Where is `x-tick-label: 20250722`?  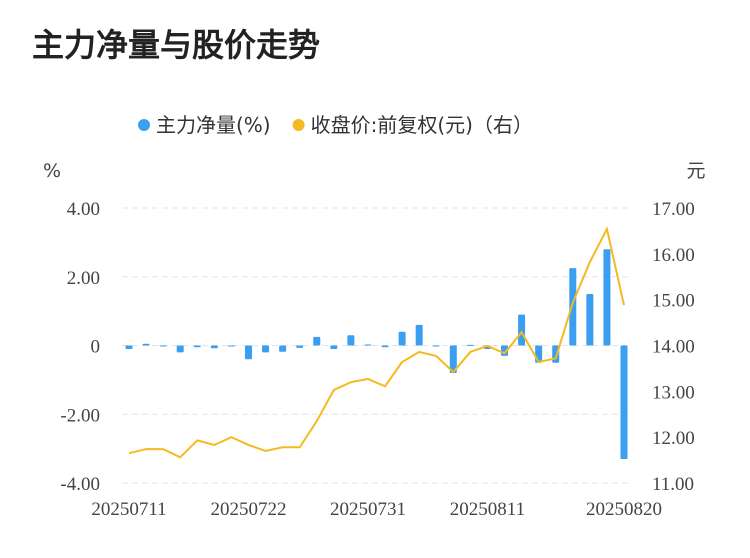 x-tick-label: 20250722 is located at coordinates (248, 509).